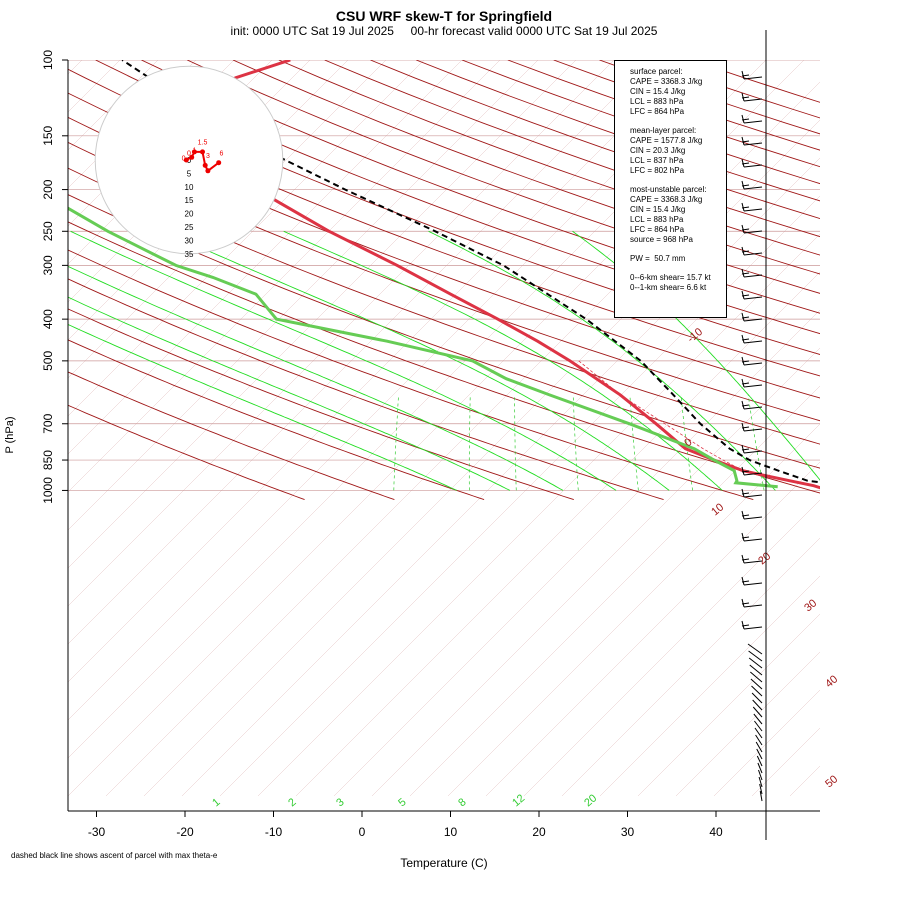 The image size is (900, 900). Describe the element at coordinates (657, 101) in the screenshot. I see `info-line: LCL = 883 hPa` at that location.